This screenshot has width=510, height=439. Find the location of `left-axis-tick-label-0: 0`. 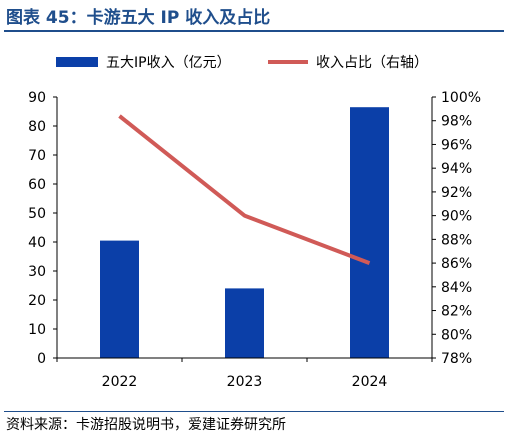

left-axis-tick-label-0: 0 is located at coordinates (41, 359).